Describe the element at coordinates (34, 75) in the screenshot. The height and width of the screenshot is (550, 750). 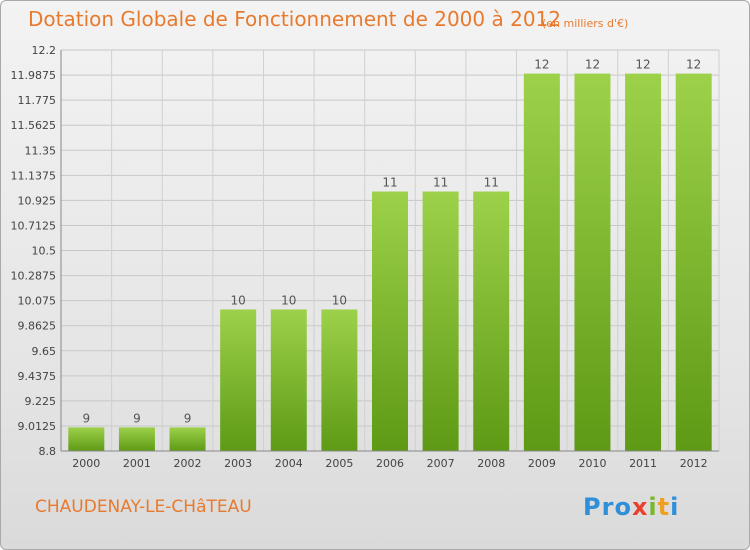
I see `y-tick-label: 11.9875` at that location.